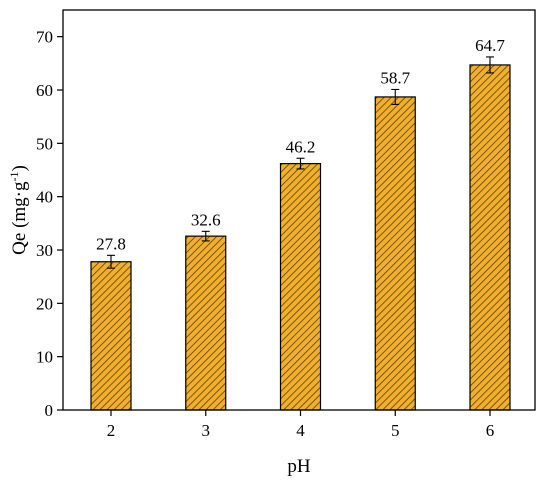 The image size is (550, 486). Describe the element at coordinates (206, 219) in the screenshot. I see `value-label-ph-3: 32.6` at that location.